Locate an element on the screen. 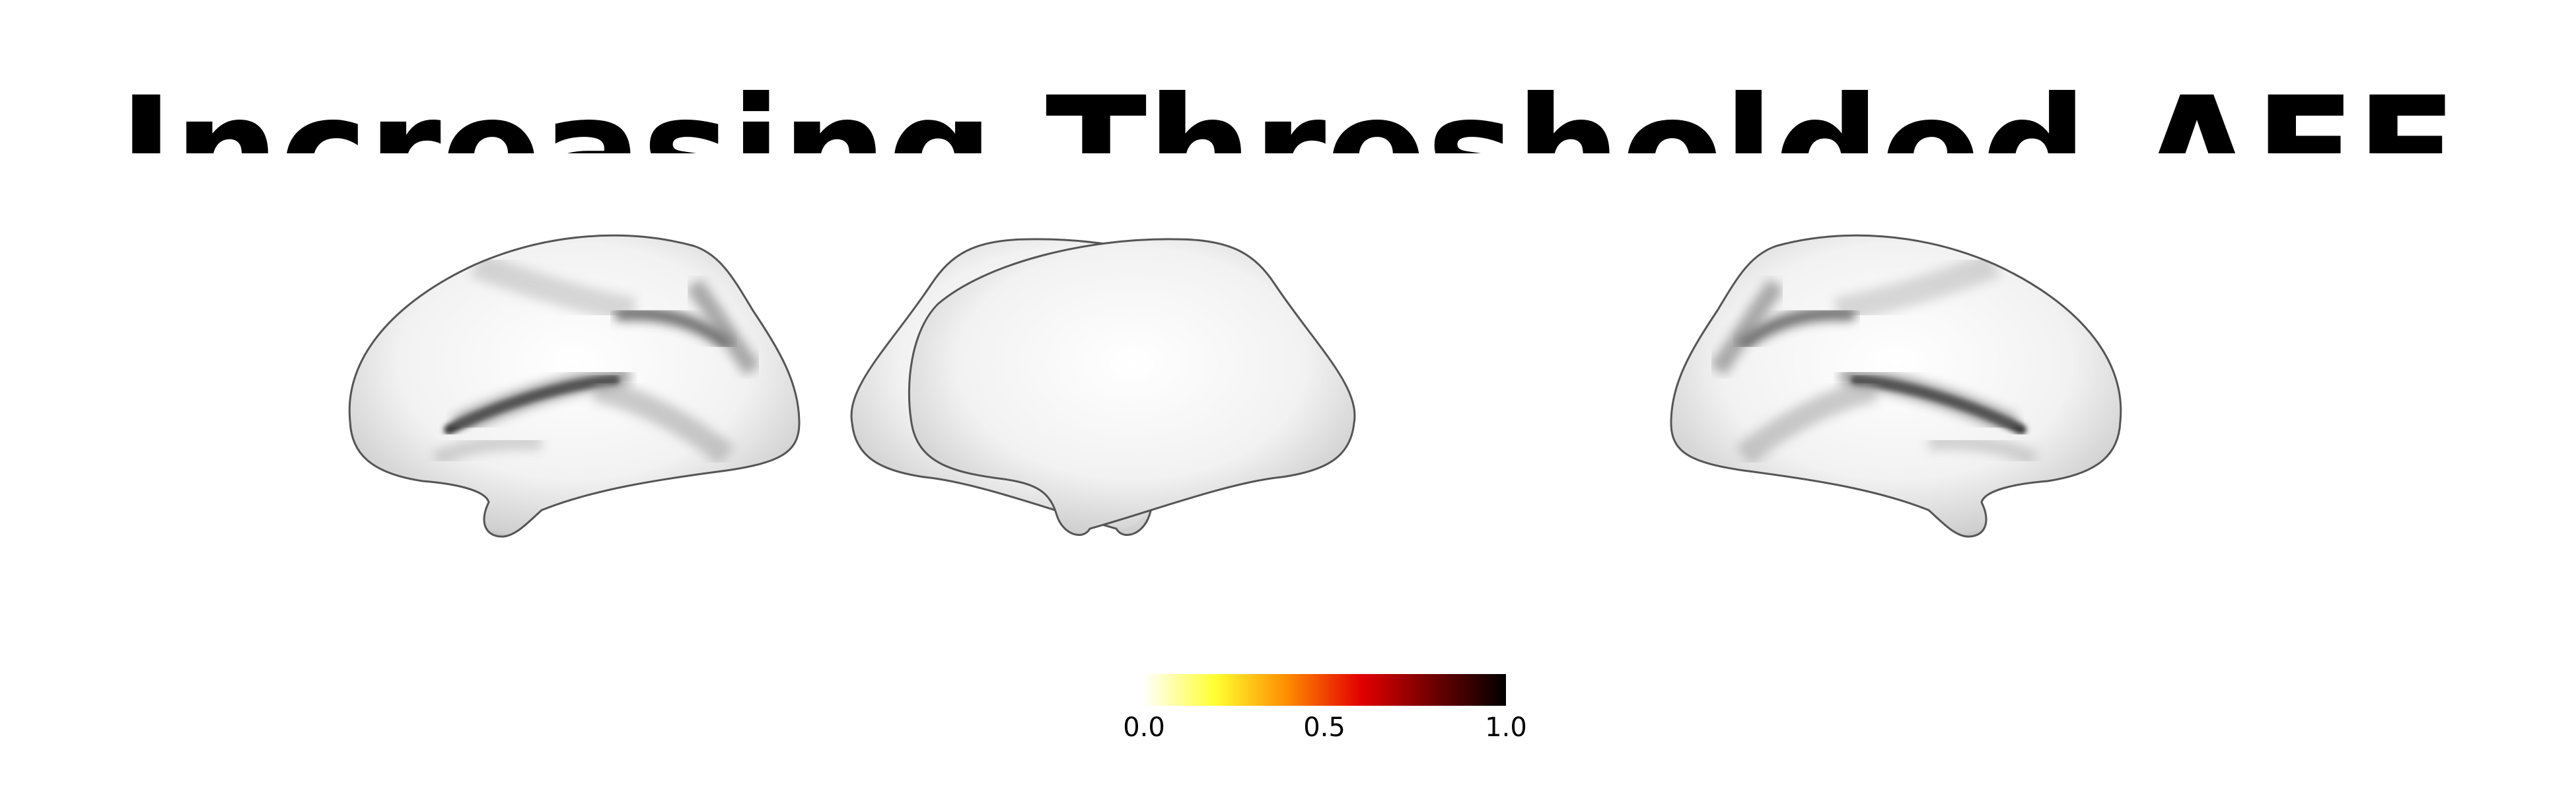 The width and height of the screenshot is (2576, 793). colorbar-tick-min: 0.0 is located at coordinates (1144, 727).